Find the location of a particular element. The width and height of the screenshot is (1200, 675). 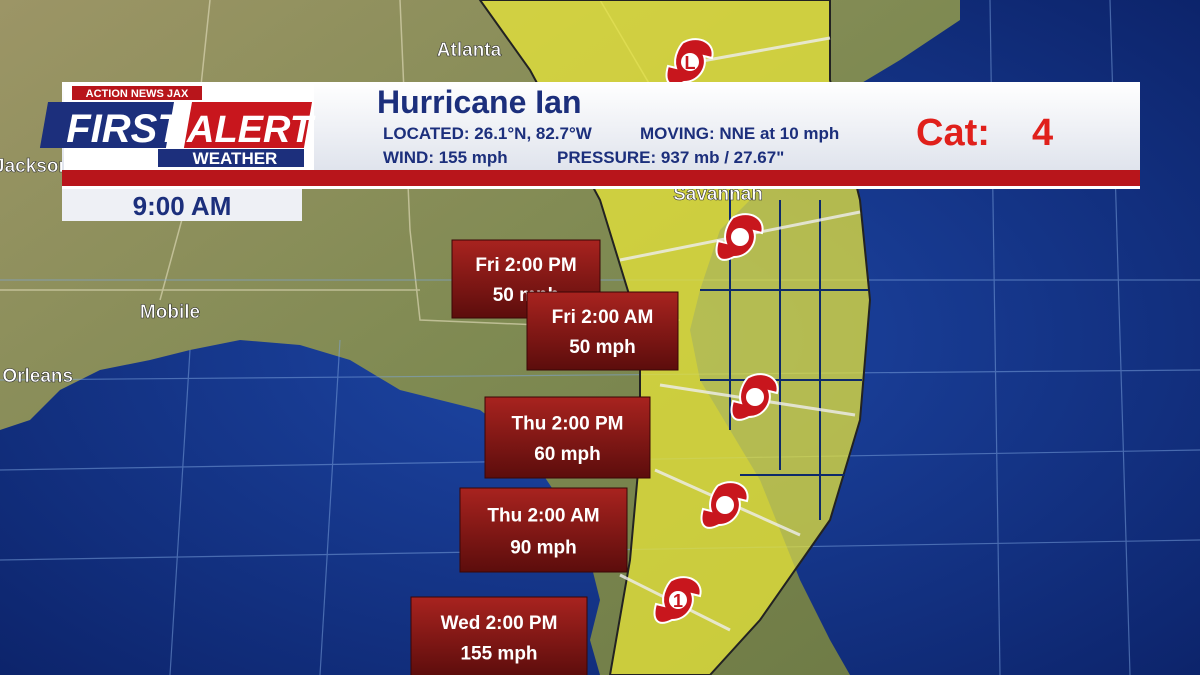

logo-alert: ALERT is located at coordinates (251, 130).